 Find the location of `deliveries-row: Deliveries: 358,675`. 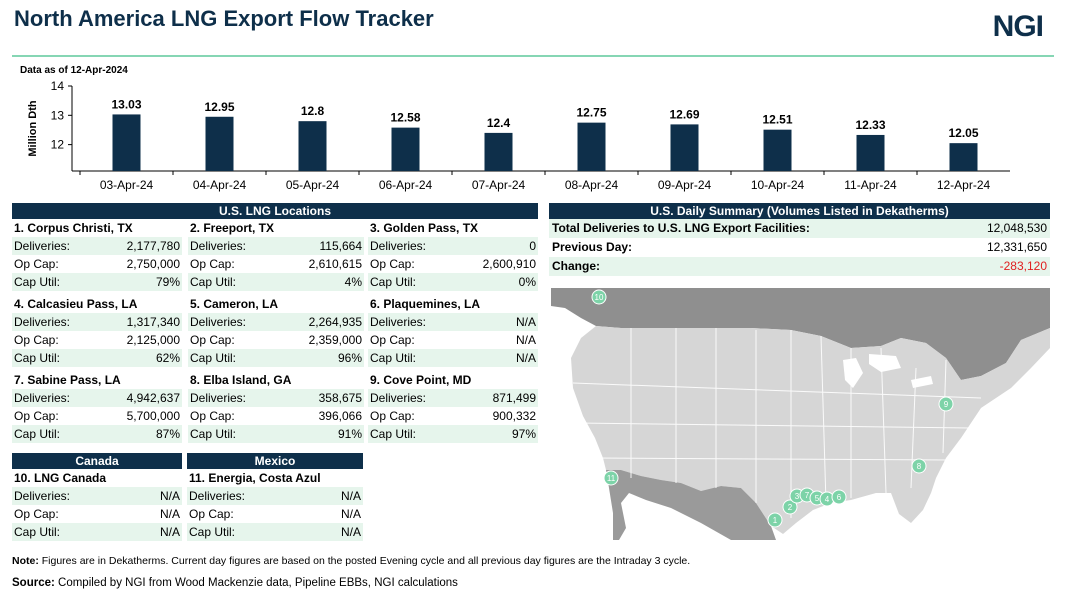

deliveries-row: Deliveries: 358,675 is located at coordinates (276, 398).